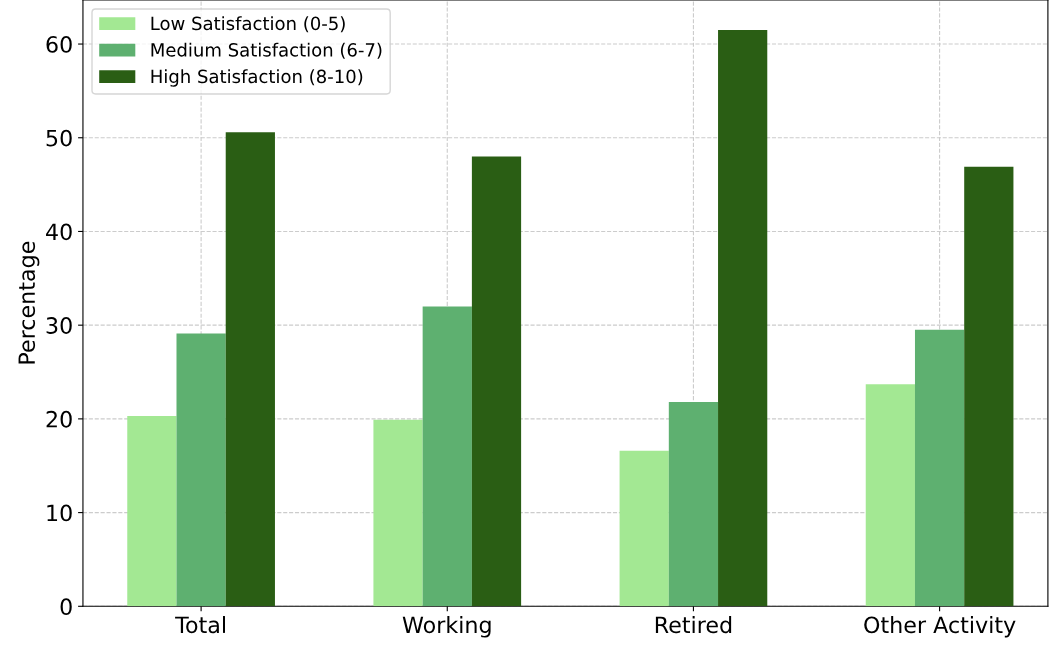  What do you see at coordinates (940, 627) in the screenshot?
I see `x-tick-label: Other Activity` at bounding box center [940, 627].